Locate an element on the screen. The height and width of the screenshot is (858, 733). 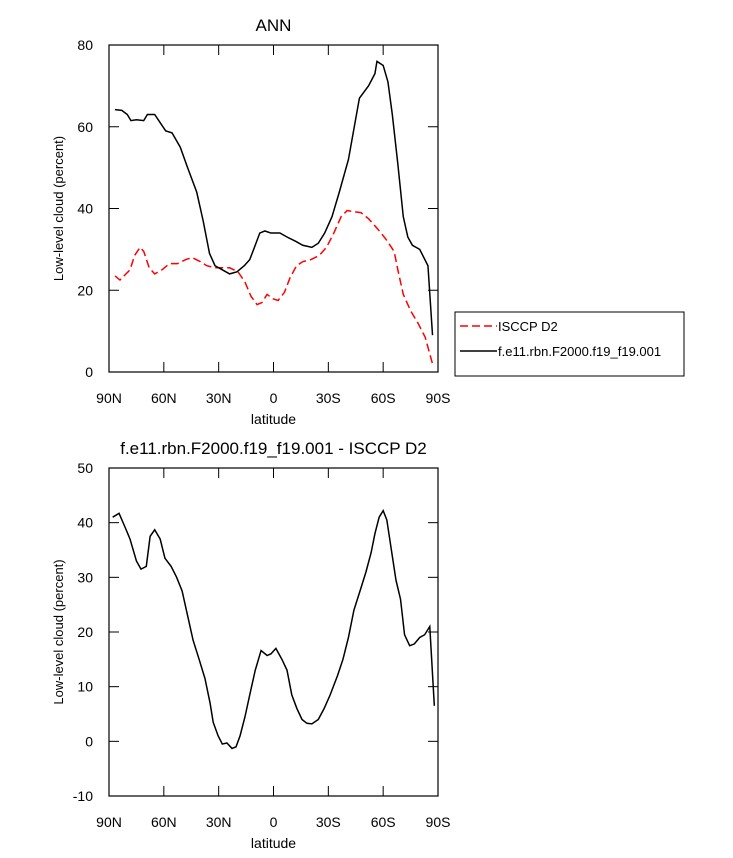
y-tick-label: -10 is located at coordinates (83, 796).